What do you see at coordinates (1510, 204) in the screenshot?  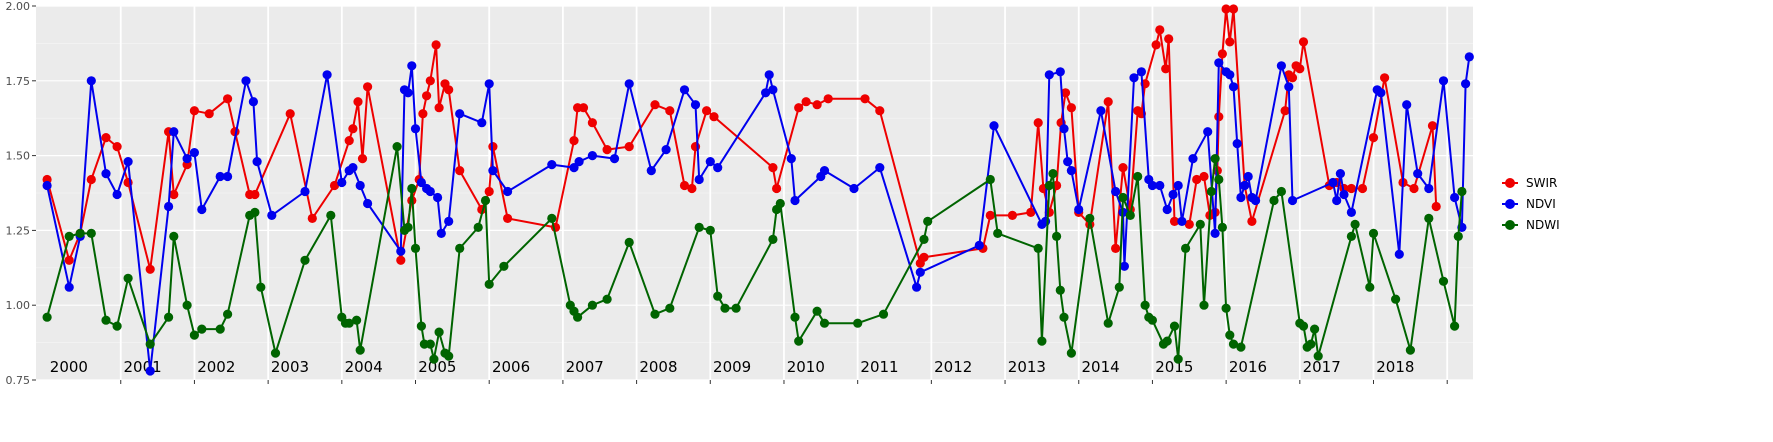 I see `legend-key-point` at bounding box center [1510, 204].